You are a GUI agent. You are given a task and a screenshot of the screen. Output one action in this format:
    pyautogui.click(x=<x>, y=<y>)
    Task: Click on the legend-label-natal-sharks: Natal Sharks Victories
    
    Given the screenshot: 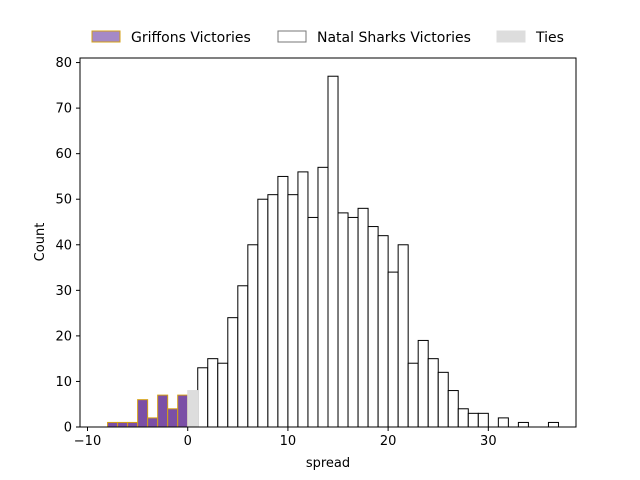 What is the action you would take?
    pyautogui.click(x=394, y=38)
    